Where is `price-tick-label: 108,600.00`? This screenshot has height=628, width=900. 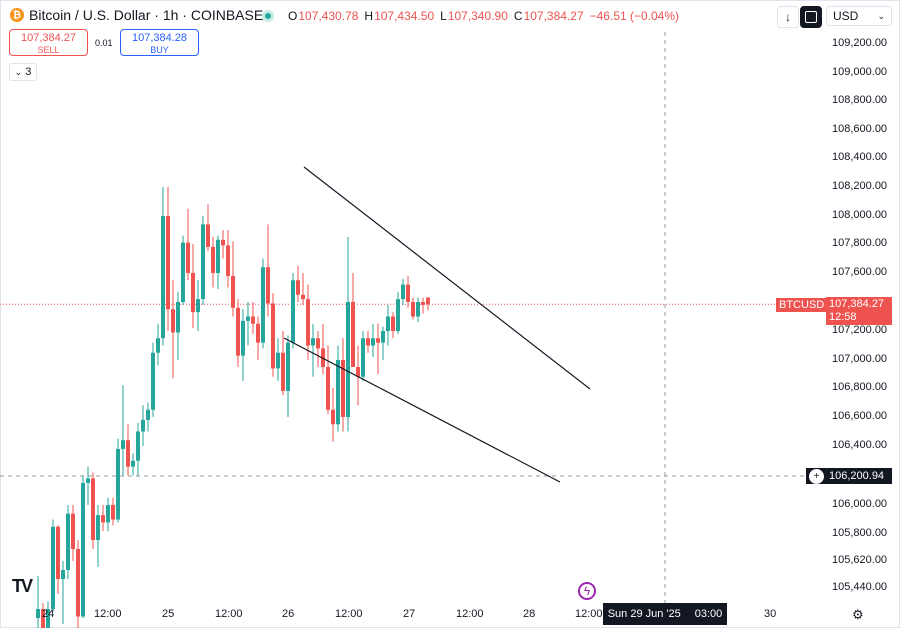
price-tick-label: 108,600.00 is located at coordinates (860, 129).